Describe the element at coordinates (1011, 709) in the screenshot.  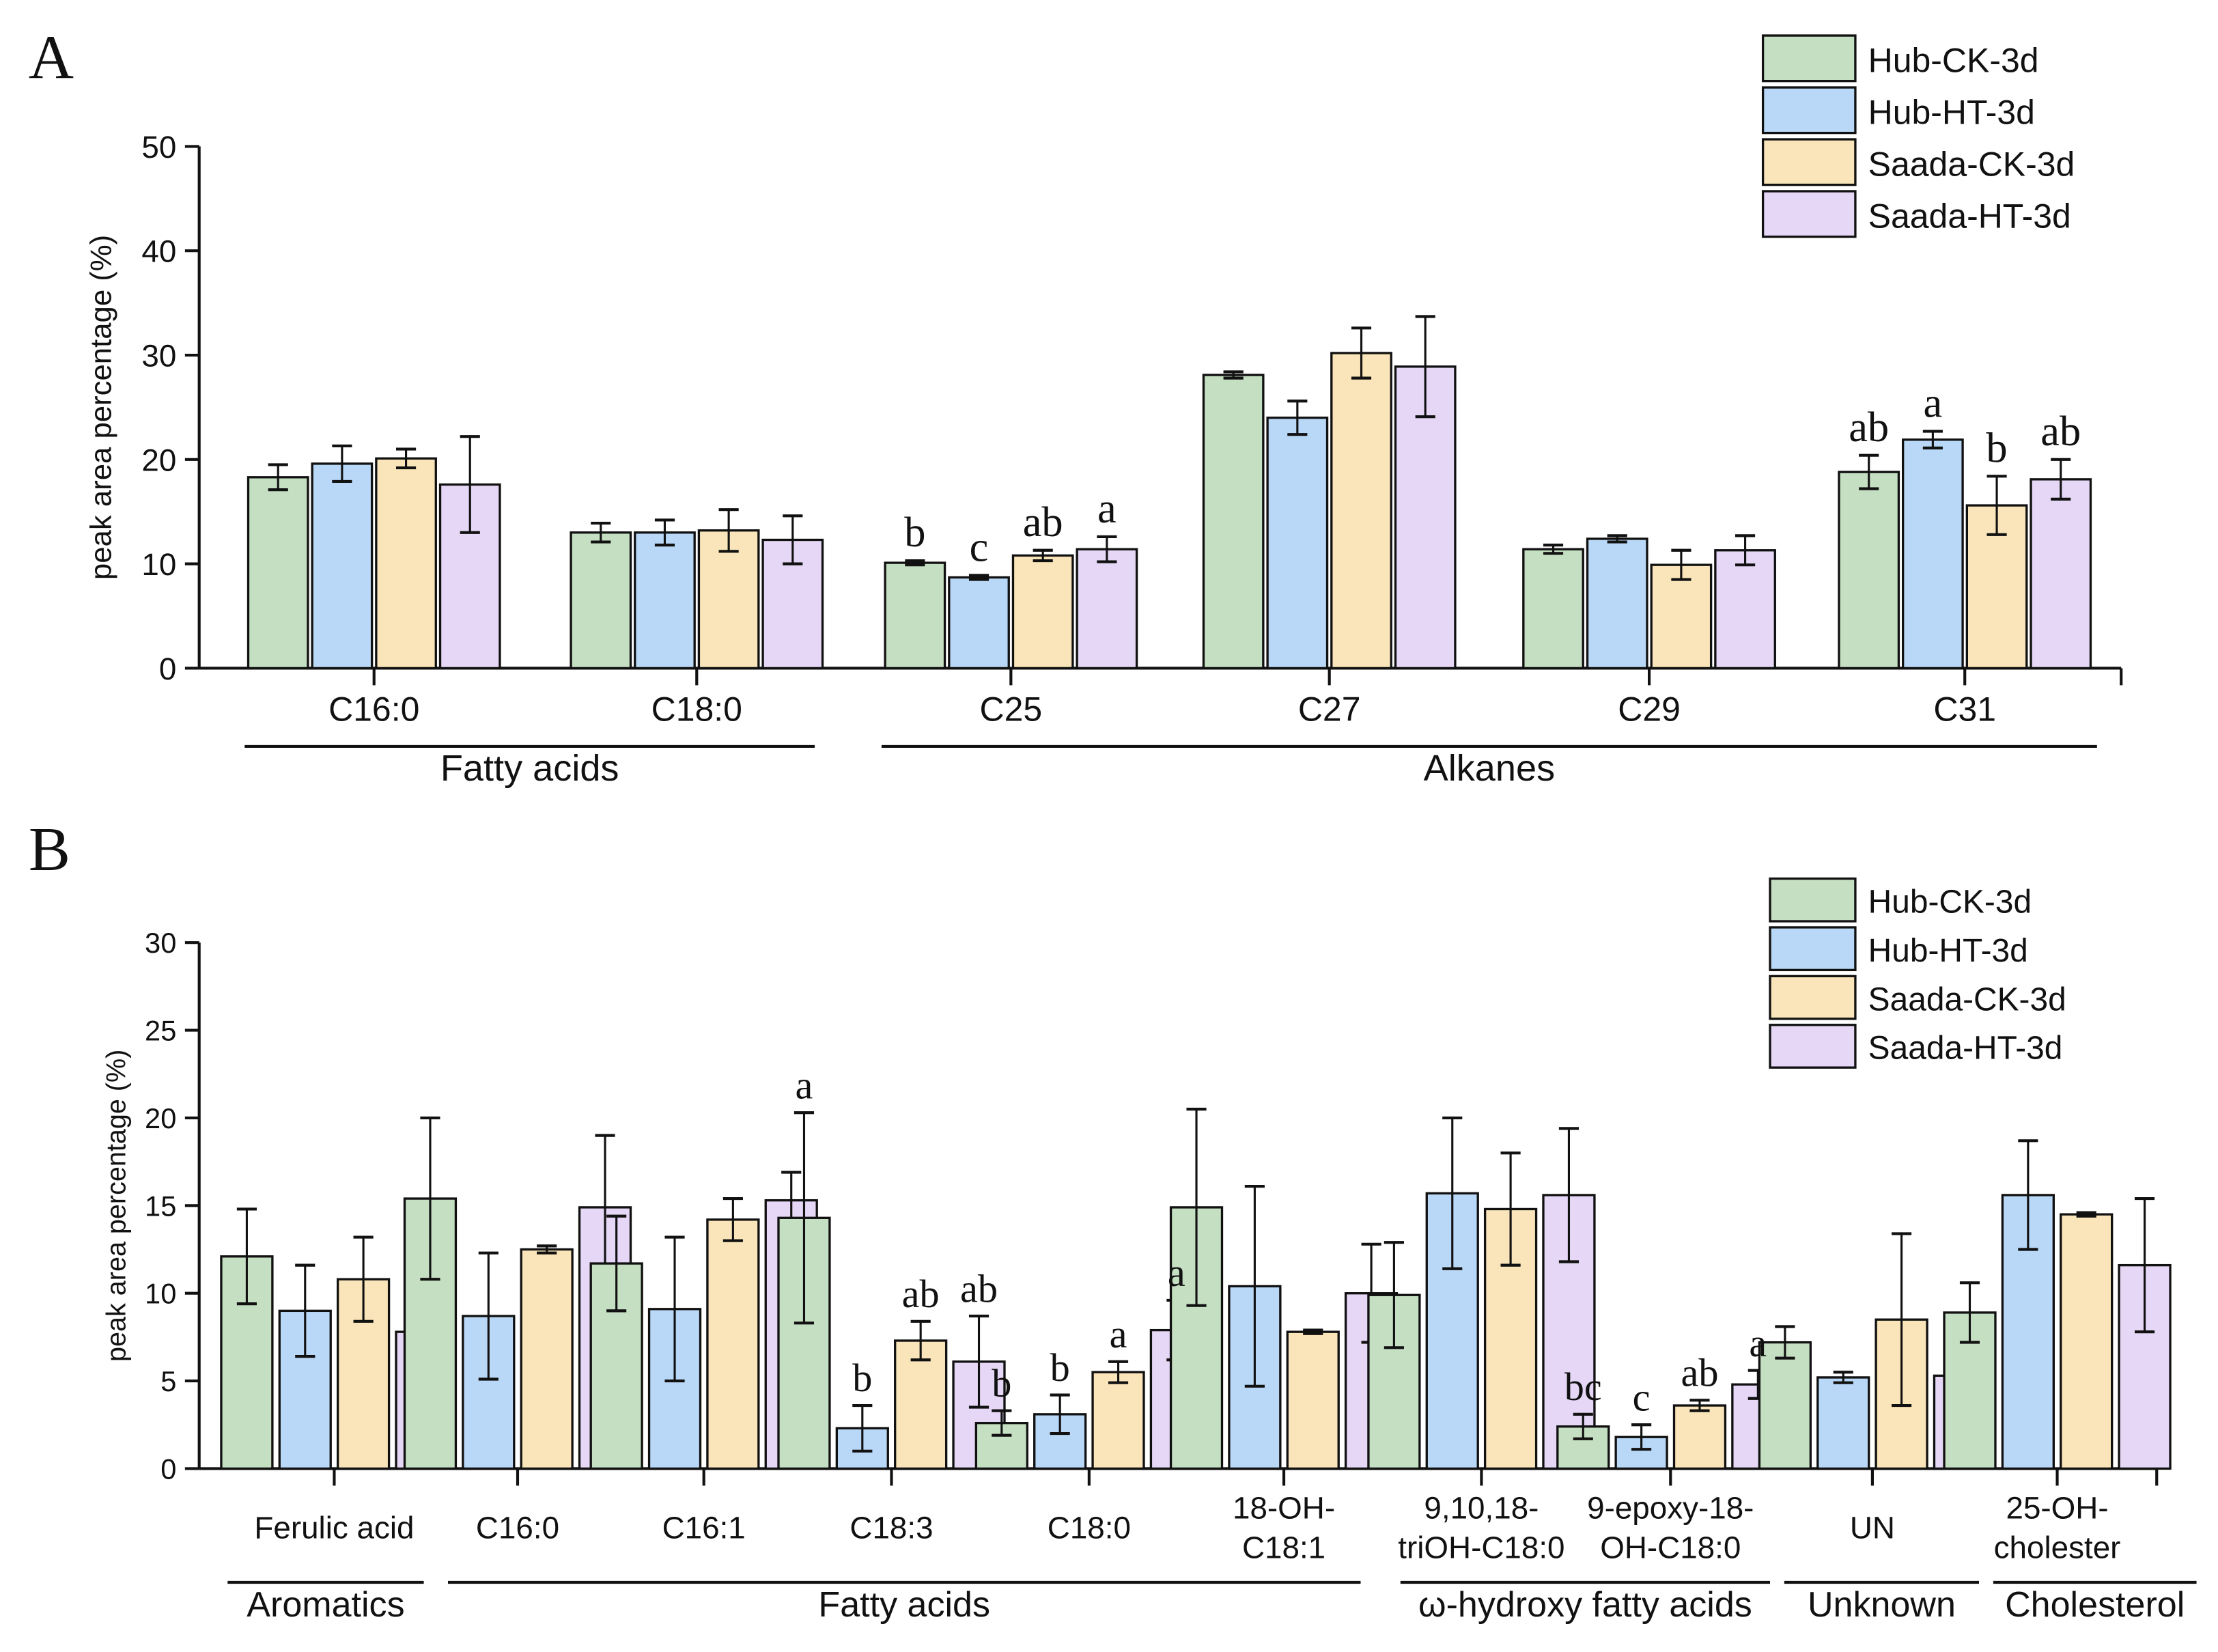
I see `category-label: C25` at that location.